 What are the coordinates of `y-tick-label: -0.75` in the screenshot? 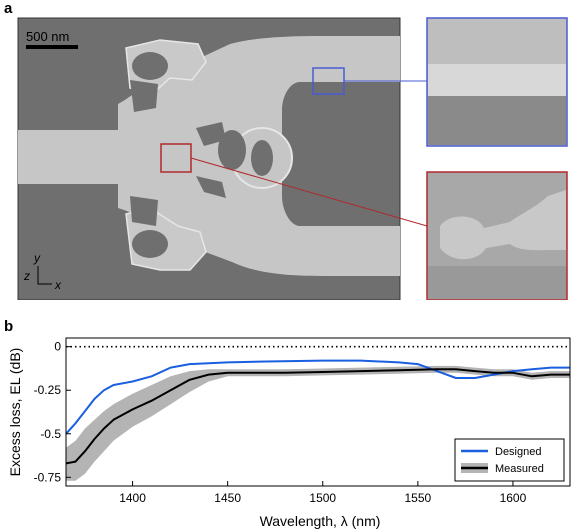 It's located at (48, 477).